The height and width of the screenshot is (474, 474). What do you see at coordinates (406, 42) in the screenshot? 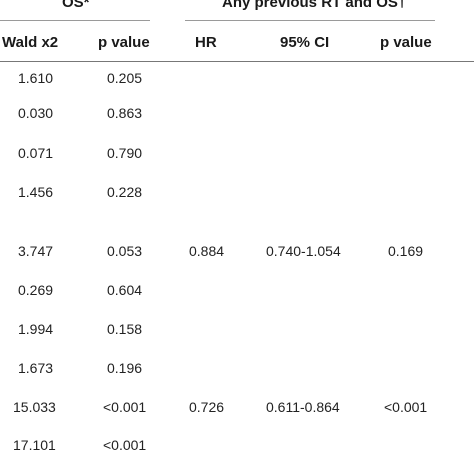
I see `column-header-p-value-rt: p value` at bounding box center [406, 42].